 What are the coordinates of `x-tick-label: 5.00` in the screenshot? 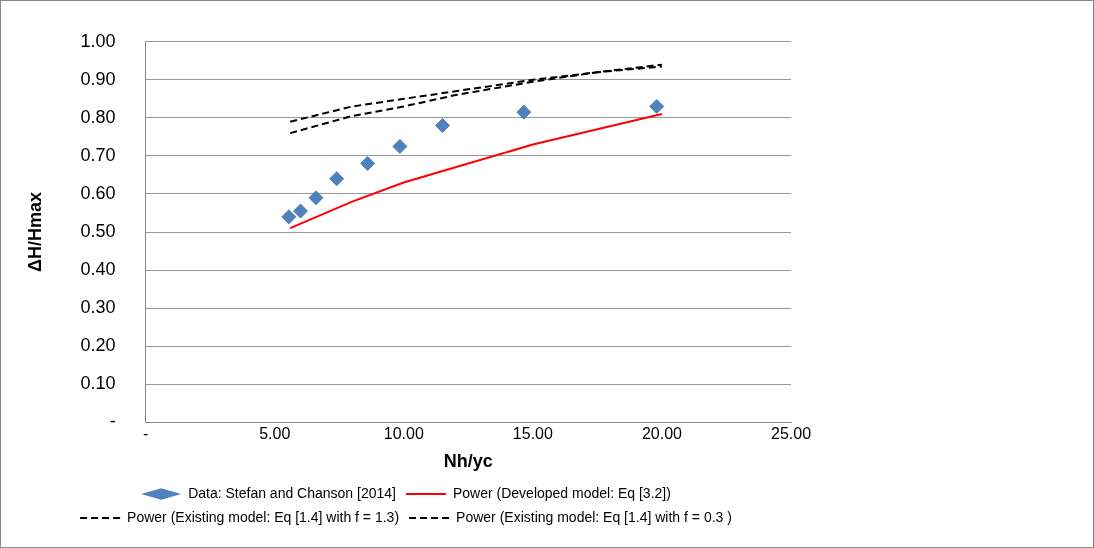 It's located at (275, 434).